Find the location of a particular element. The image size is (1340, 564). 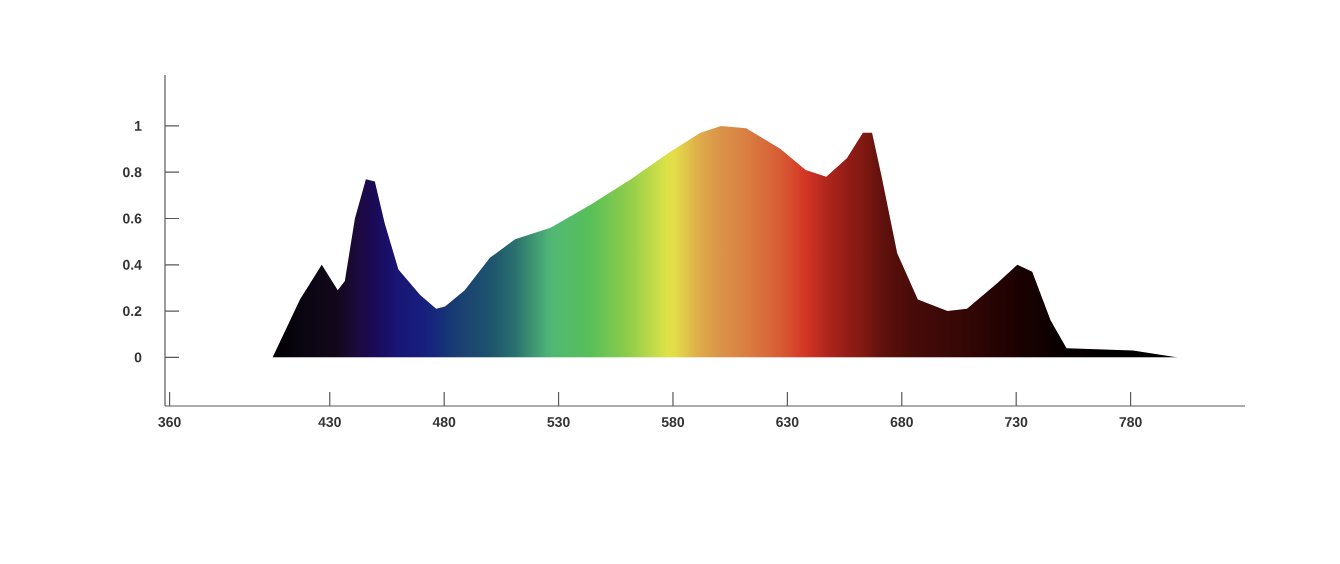

x-tick-label: 680 is located at coordinates (901, 422).